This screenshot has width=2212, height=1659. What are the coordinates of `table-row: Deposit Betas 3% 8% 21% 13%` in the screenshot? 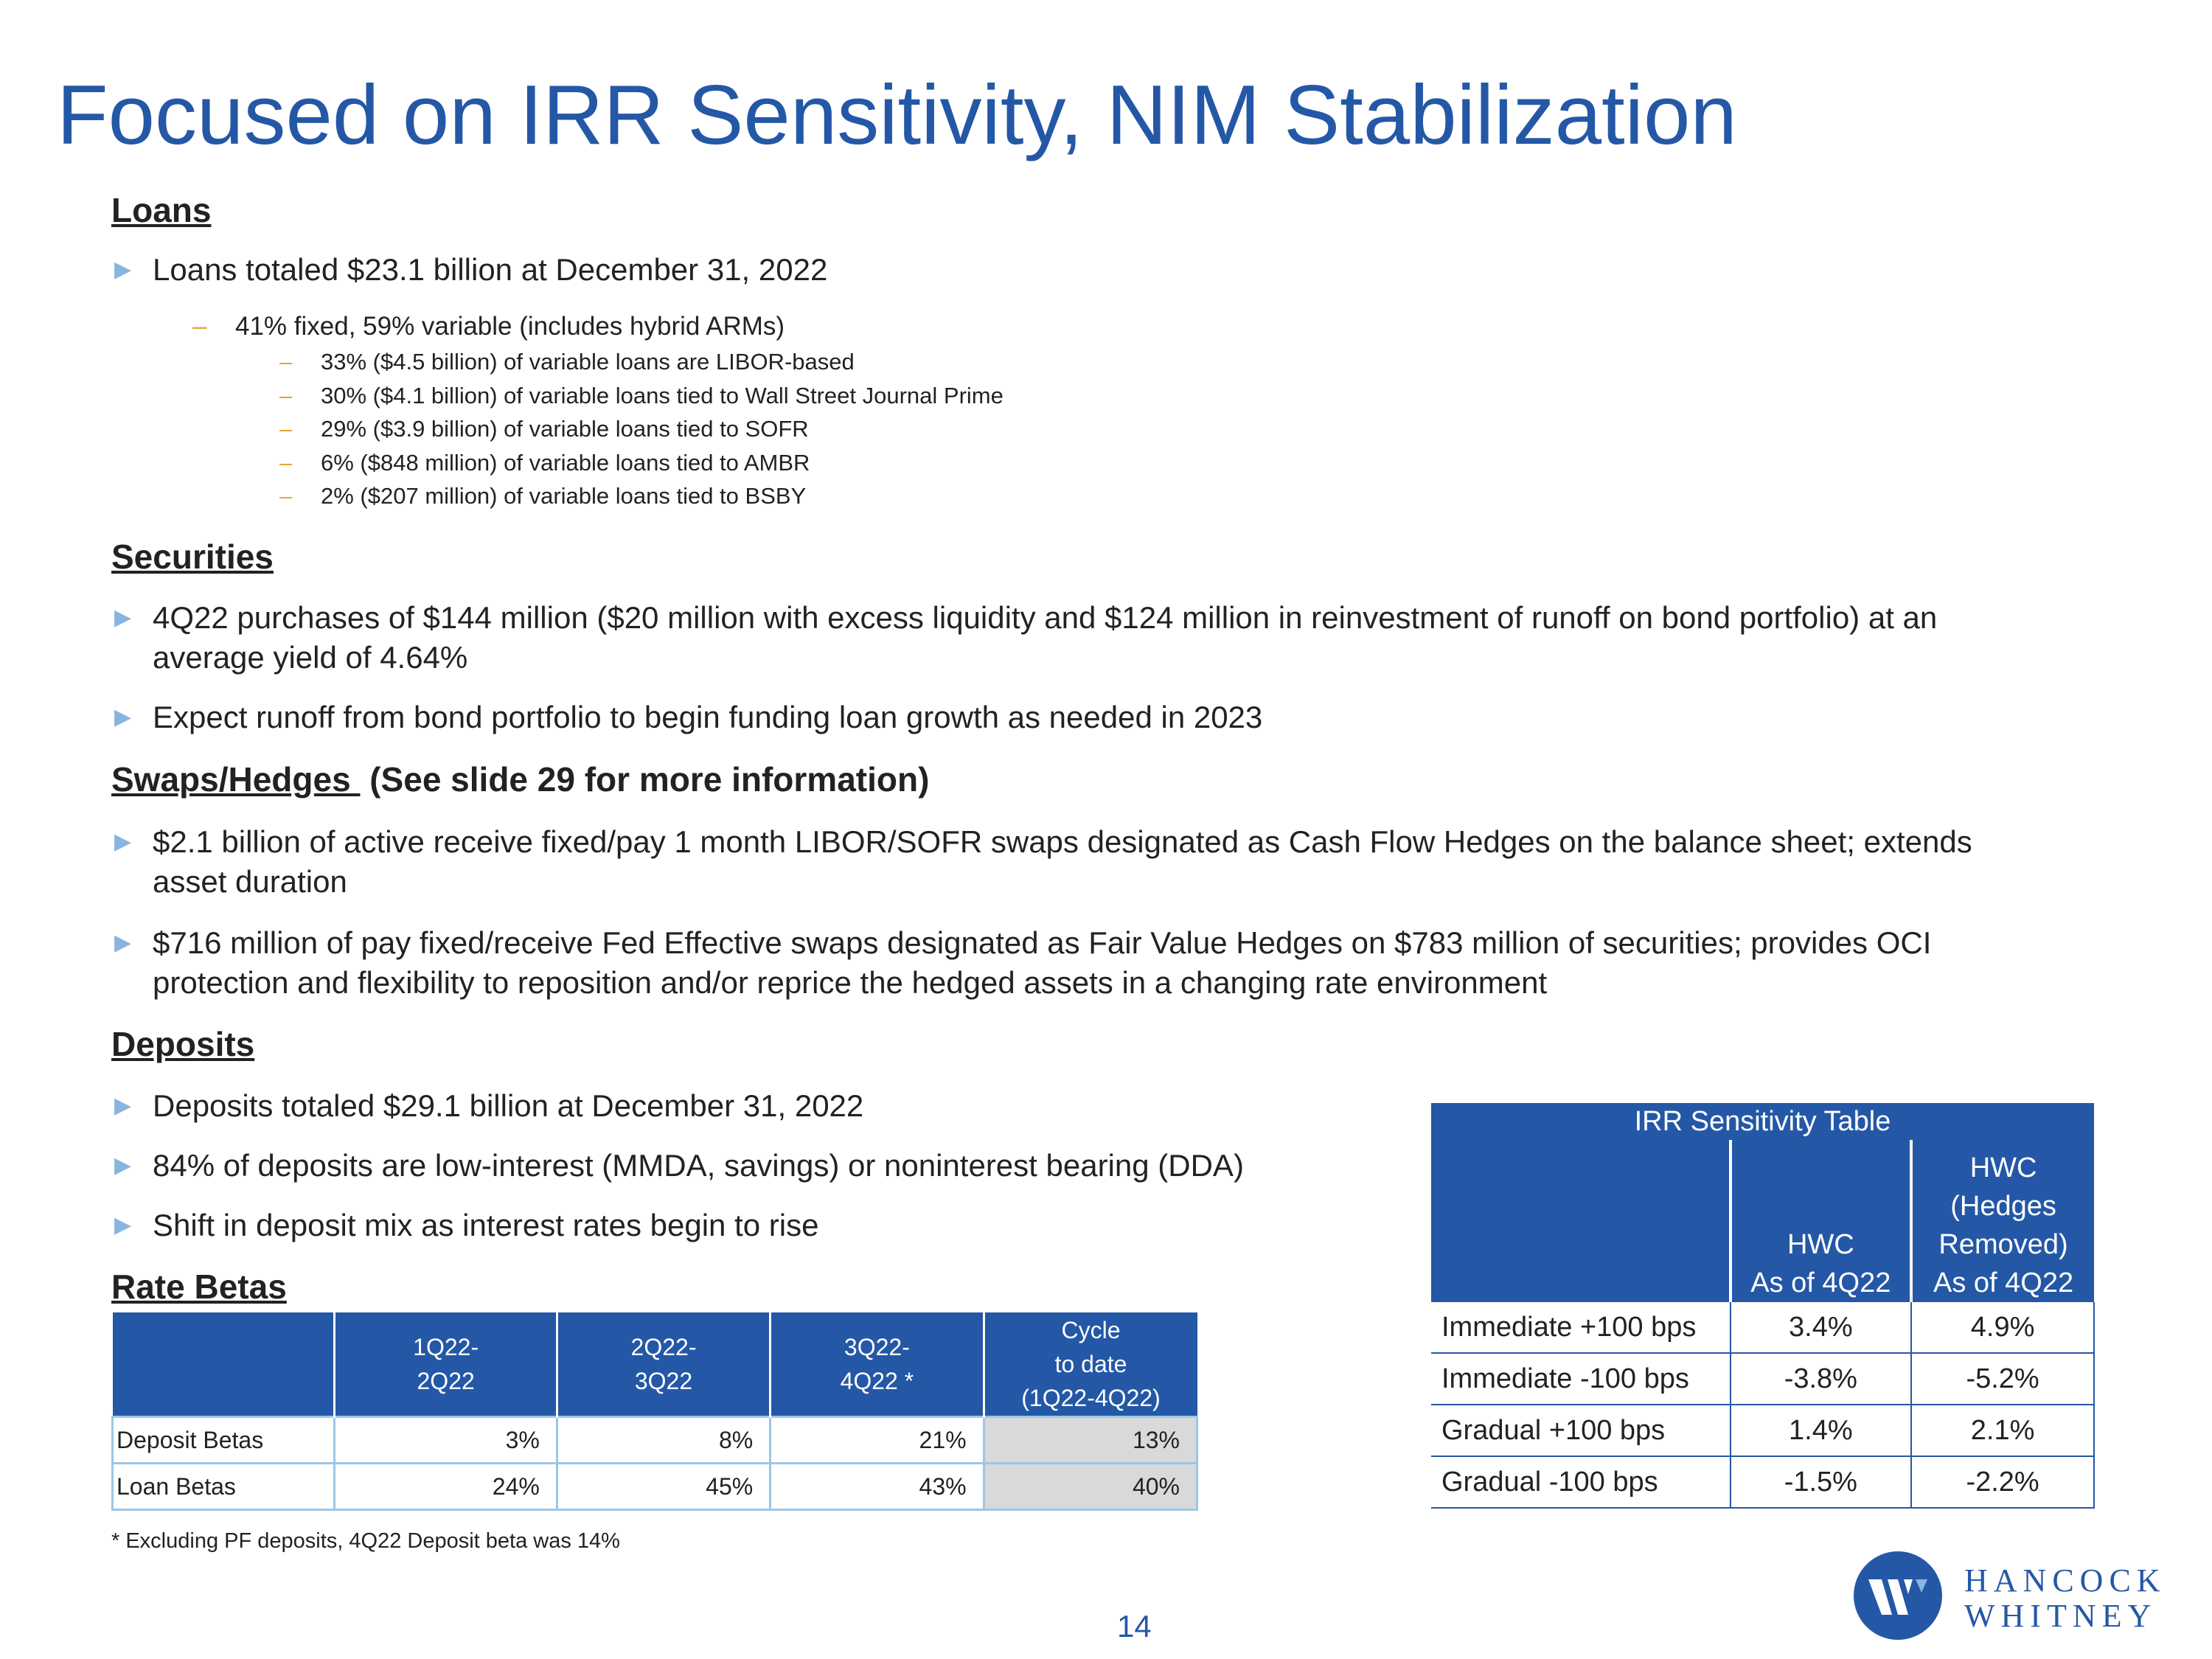 It's located at (655, 1440).